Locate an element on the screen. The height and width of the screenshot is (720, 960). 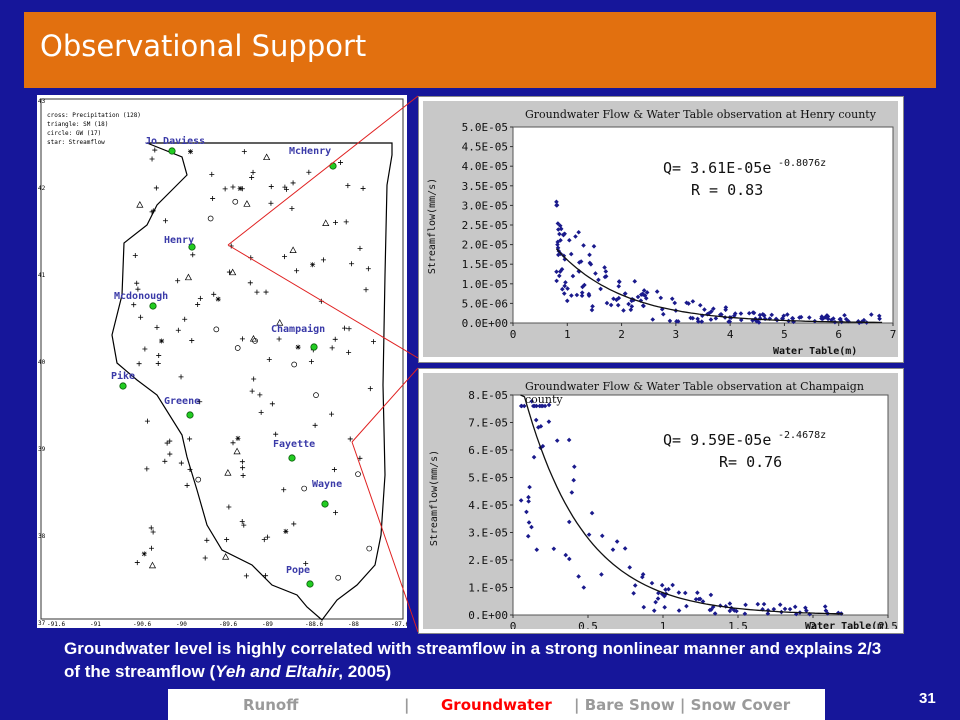
x-tick-label: 4 is located at coordinates (730, 334).